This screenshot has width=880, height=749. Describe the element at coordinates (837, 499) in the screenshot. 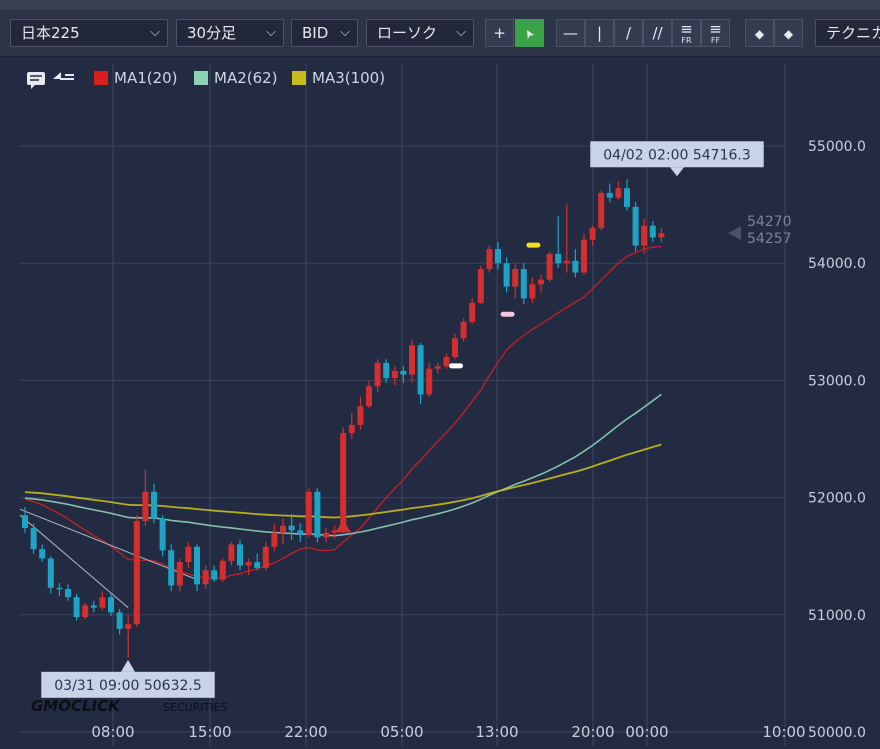

I see `y-tick-label: 52000.0` at that location.